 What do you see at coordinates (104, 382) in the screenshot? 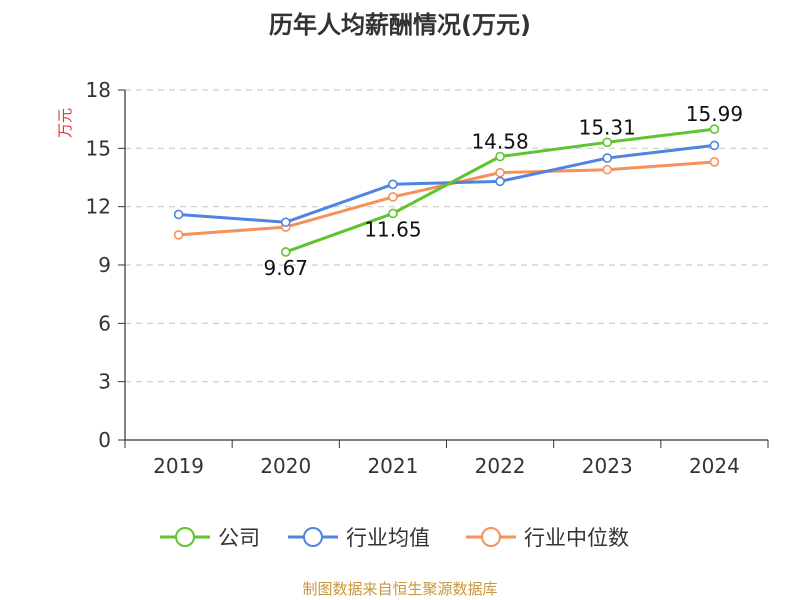
I see `y-tick-label: 3` at bounding box center [104, 382].